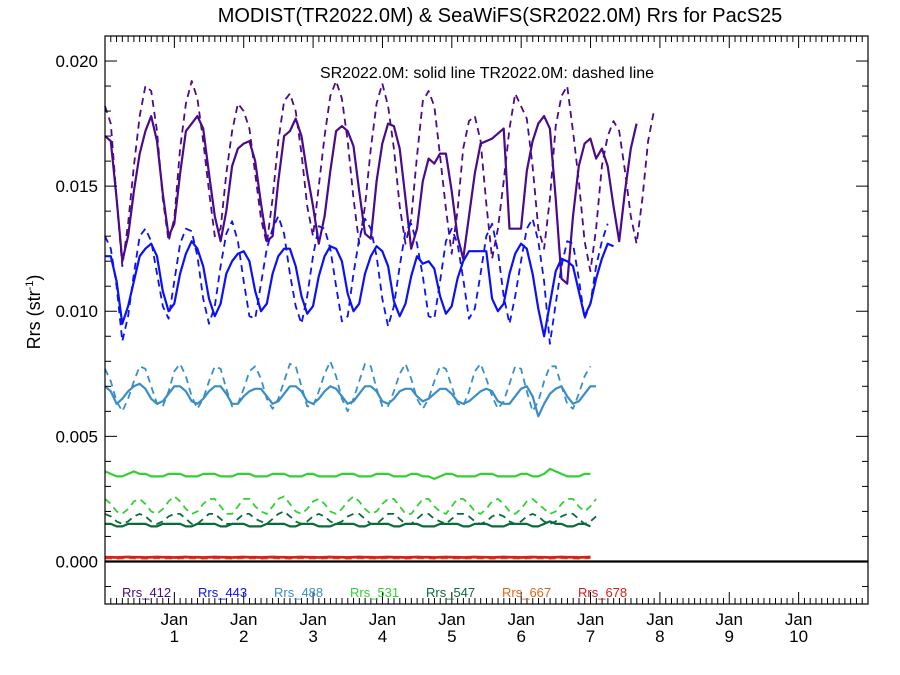 This screenshot has height=675, width=900. I want to click on legend-entry-rrs-547: Rrs_547, so click(450, 592).